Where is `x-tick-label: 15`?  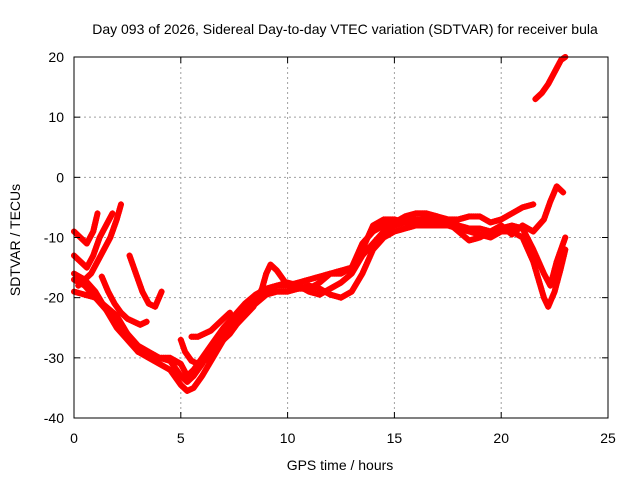
x-tick-label: 15 is located at coordinates (395, 438).